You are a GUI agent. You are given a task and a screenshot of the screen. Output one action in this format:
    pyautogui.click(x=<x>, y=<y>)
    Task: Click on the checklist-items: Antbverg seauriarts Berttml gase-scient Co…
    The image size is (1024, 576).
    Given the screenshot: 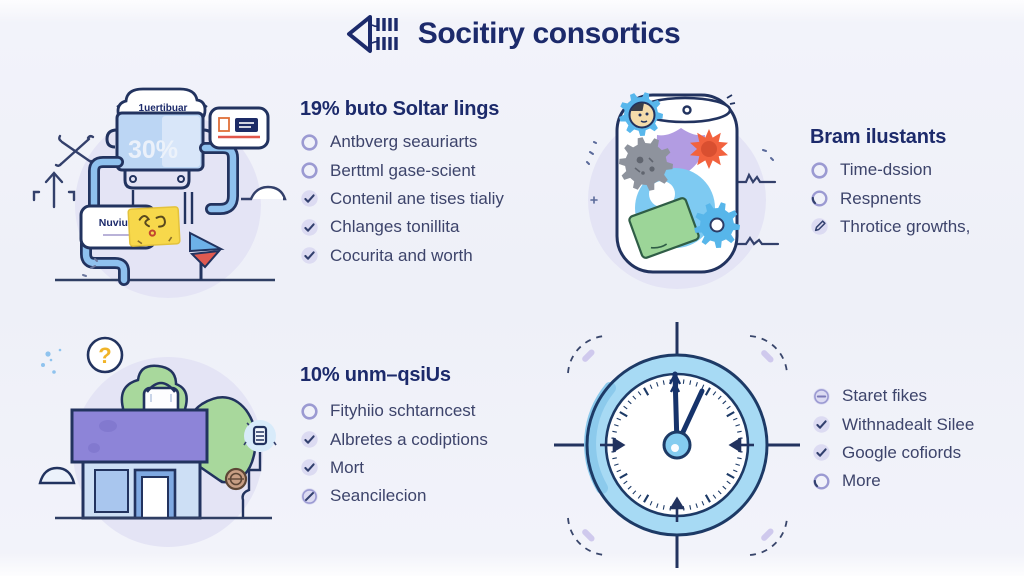 What is the action you would take?
    pyautogui.click(x=439, y=199)
    